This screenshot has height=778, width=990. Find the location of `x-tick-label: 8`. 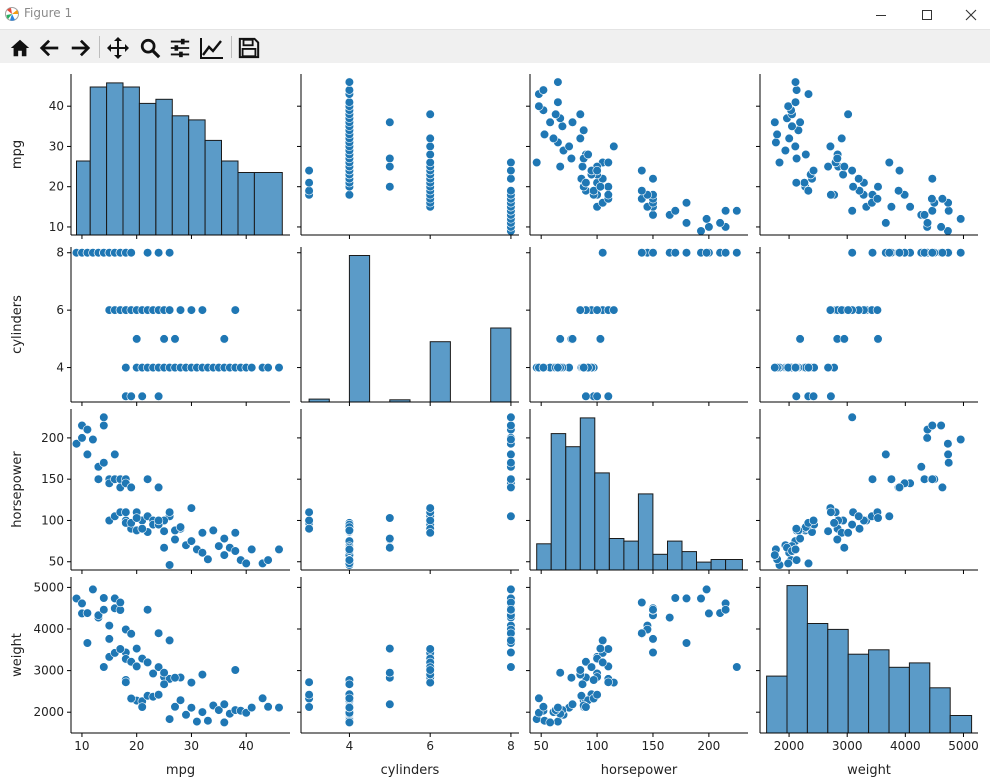

x-tick-label: 8 is located at coordinates (511, 746).